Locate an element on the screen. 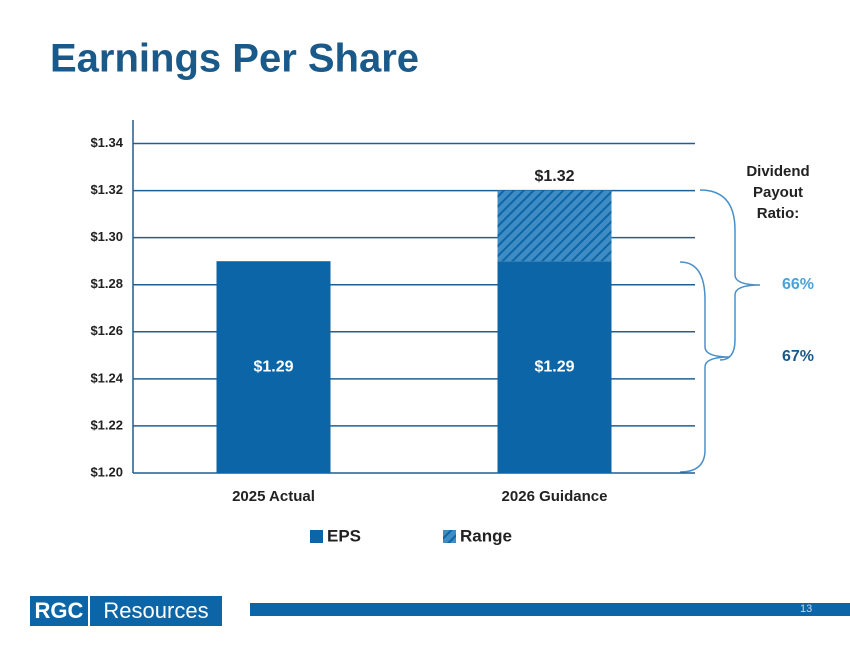 This screenshot has width=850, height=657. annotation-title: Ratio: is located at coordinates (778, 213).